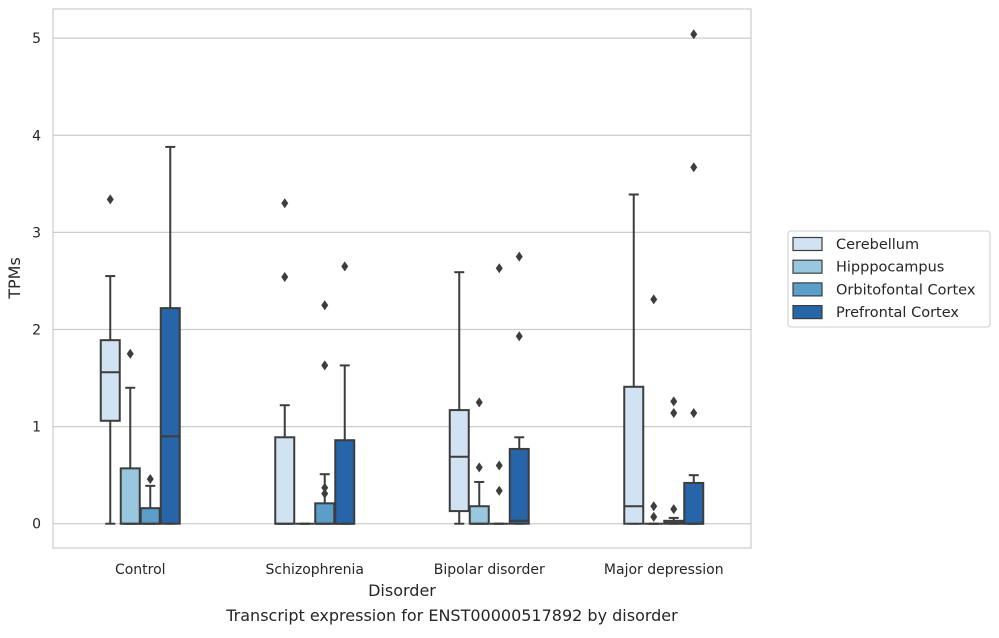 This screenshot has width=999, height=638. What do you see at coordinates (36, 136) in the screenshot?
I see `y-tick-label: 4` at bounding box center [36, 136].